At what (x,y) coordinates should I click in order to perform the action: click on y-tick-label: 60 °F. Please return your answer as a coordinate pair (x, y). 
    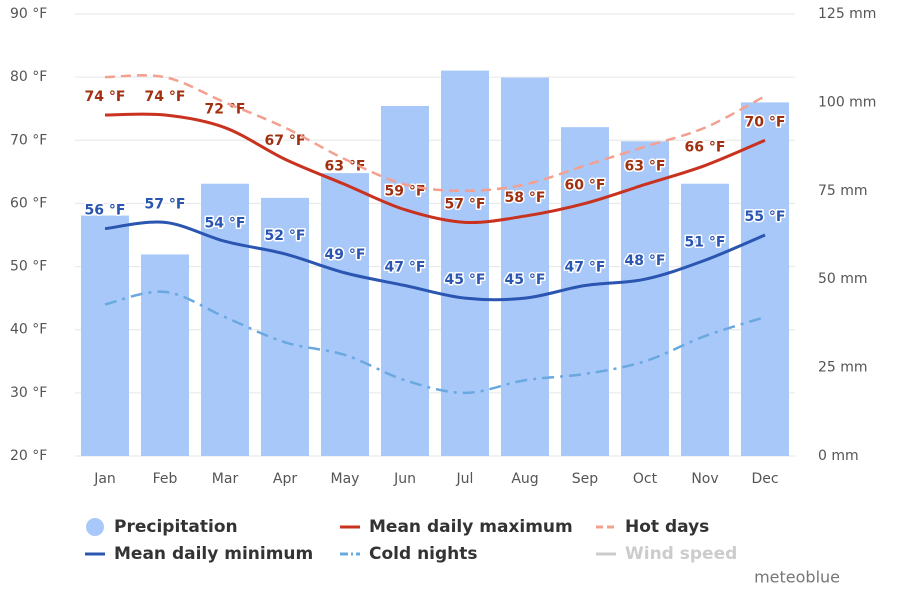
    Looking at the image, I should click on (28, 203).